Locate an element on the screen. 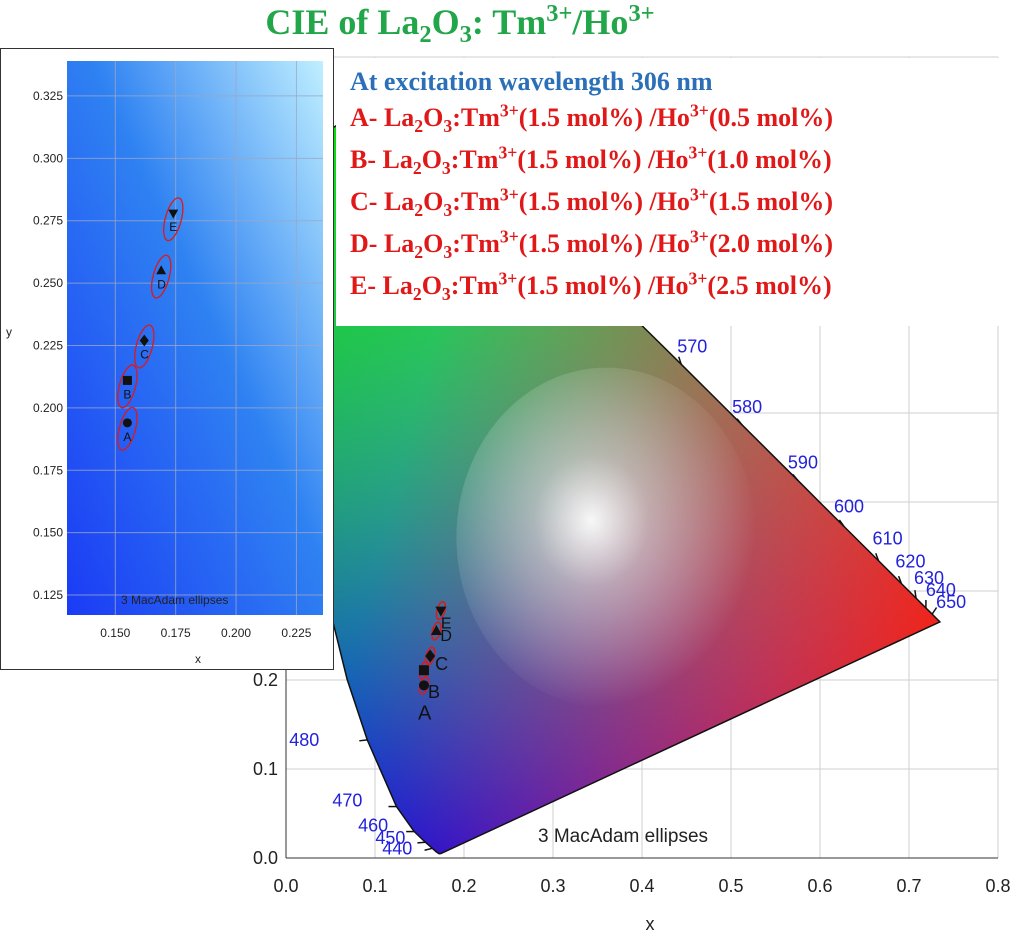 The width and height of the screenshot is (1017, 934). inset-point-b is located at coordinates (127, 380).